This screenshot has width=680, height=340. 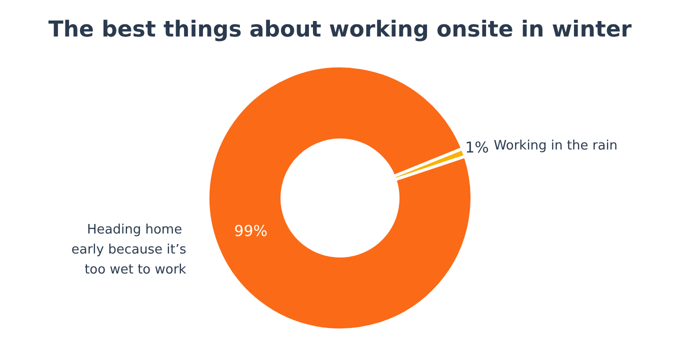 I want to click on slice-label: Working in the rain, so click(x=556, y=146).